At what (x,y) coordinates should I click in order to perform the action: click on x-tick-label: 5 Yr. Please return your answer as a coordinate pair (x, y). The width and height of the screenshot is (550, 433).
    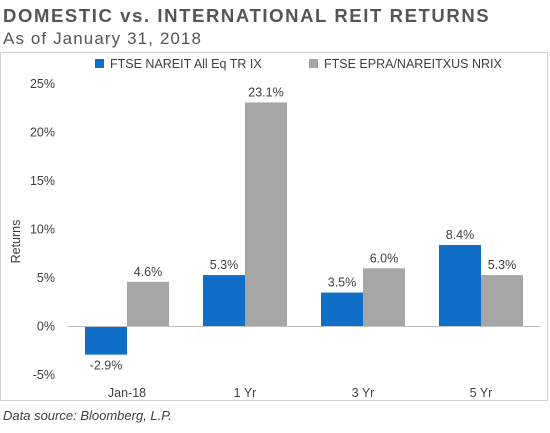
    Looking at the image, I should click on (481, 393).